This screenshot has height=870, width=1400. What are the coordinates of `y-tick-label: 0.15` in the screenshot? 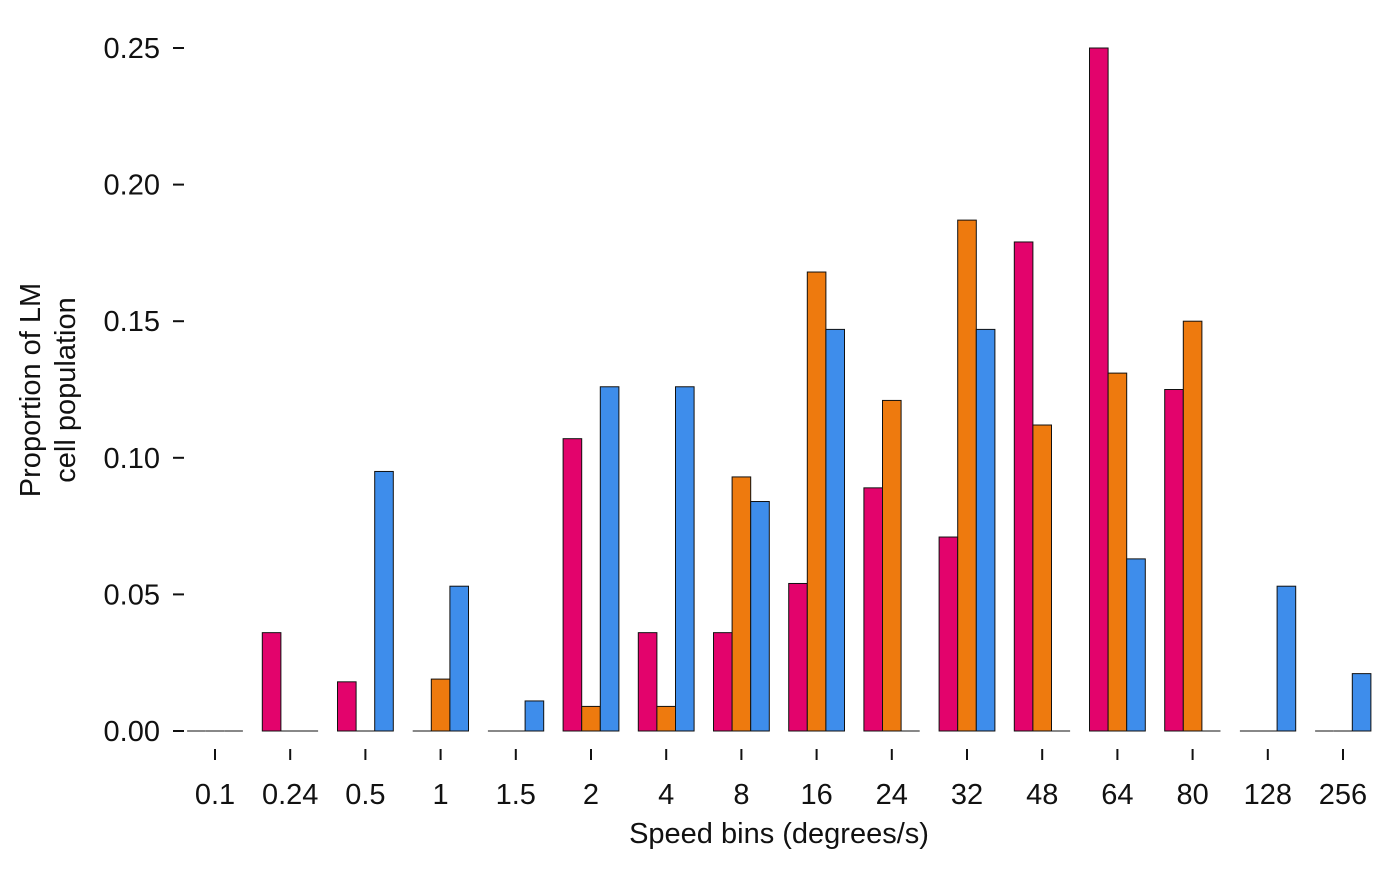 It's located at (132, 322).